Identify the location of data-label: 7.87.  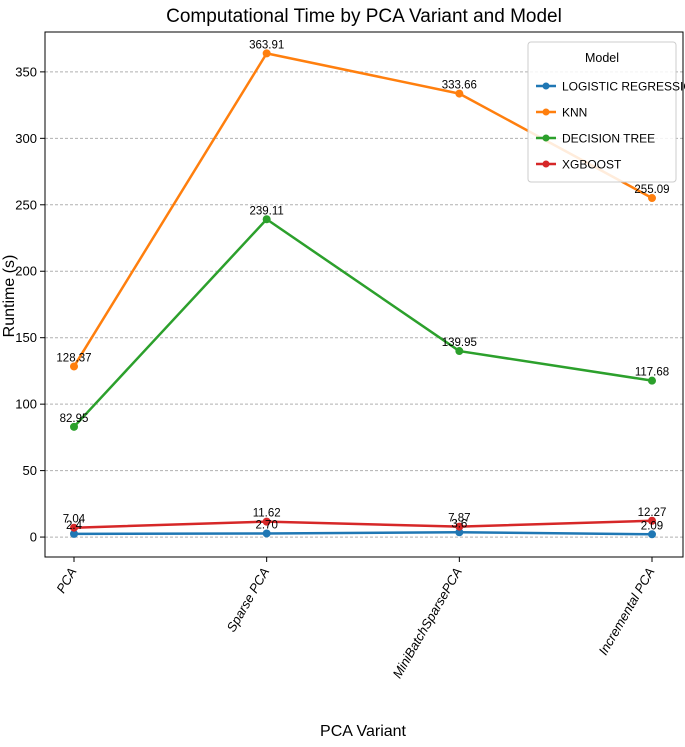
(459, 519).